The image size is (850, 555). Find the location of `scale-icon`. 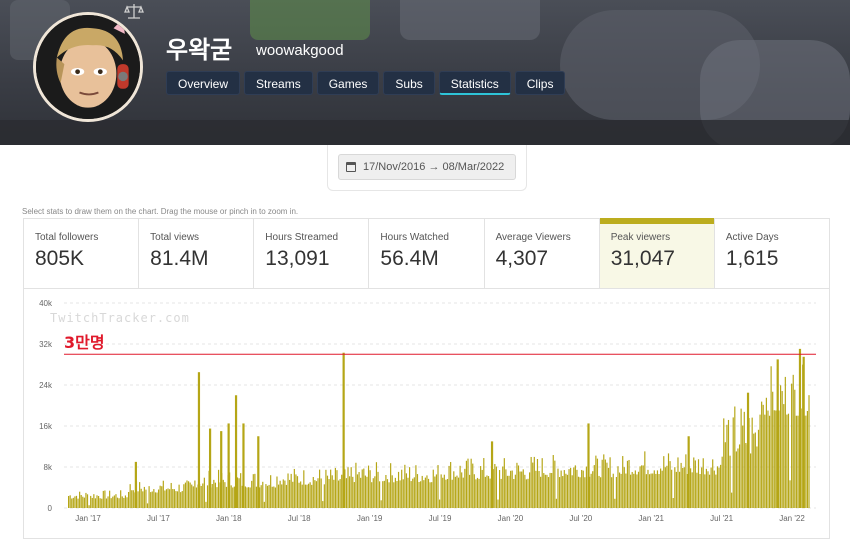

scale-icon is located at coordinates (134, 11).